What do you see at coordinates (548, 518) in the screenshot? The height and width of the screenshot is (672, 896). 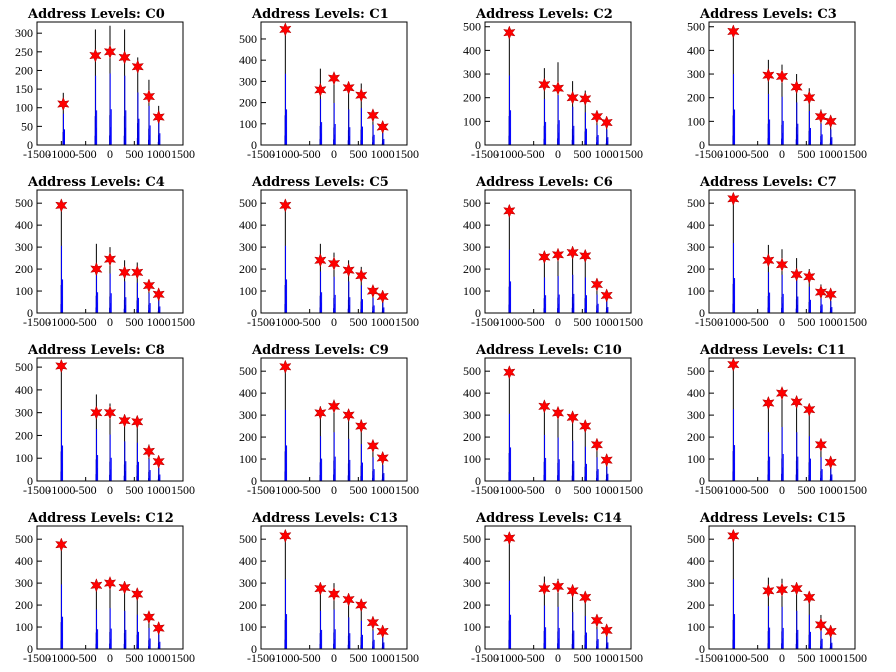 I see `chart-title: Address Levels: C14` at bounding box center [548, 518].